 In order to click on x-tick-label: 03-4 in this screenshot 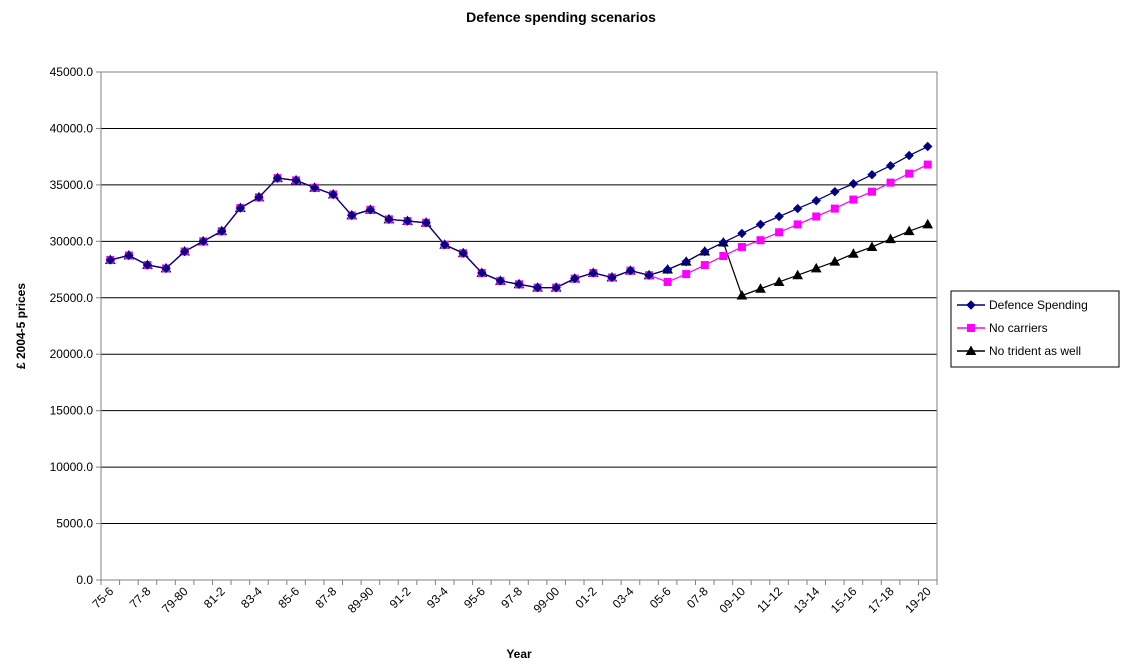, I will do `click(623, 597)`.